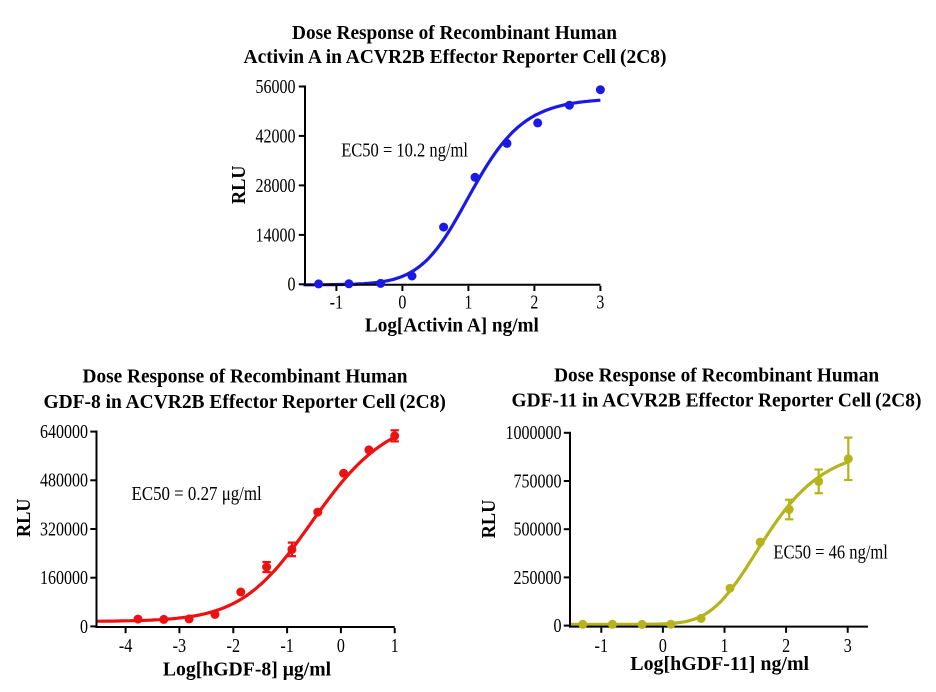 The image size is (936, 692). What do you see at coordinates (180, 646) in the screenshot?
I see `svg-text: -3` at bounding box center [180, 646].